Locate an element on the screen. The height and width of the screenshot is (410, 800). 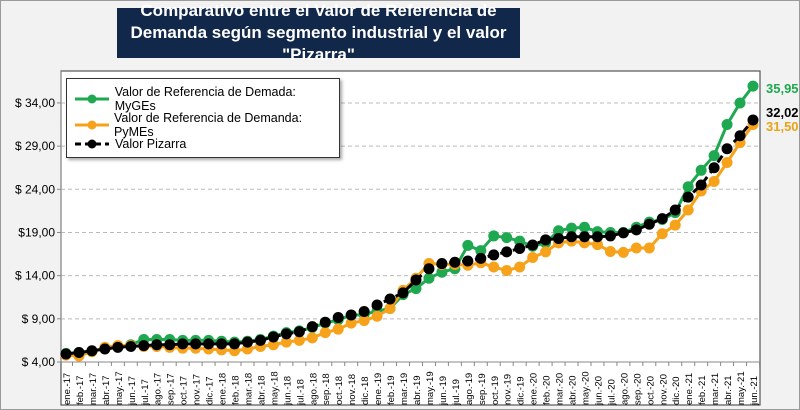
x-tick-label: dic.-17 is located at coordinates (210, 390).